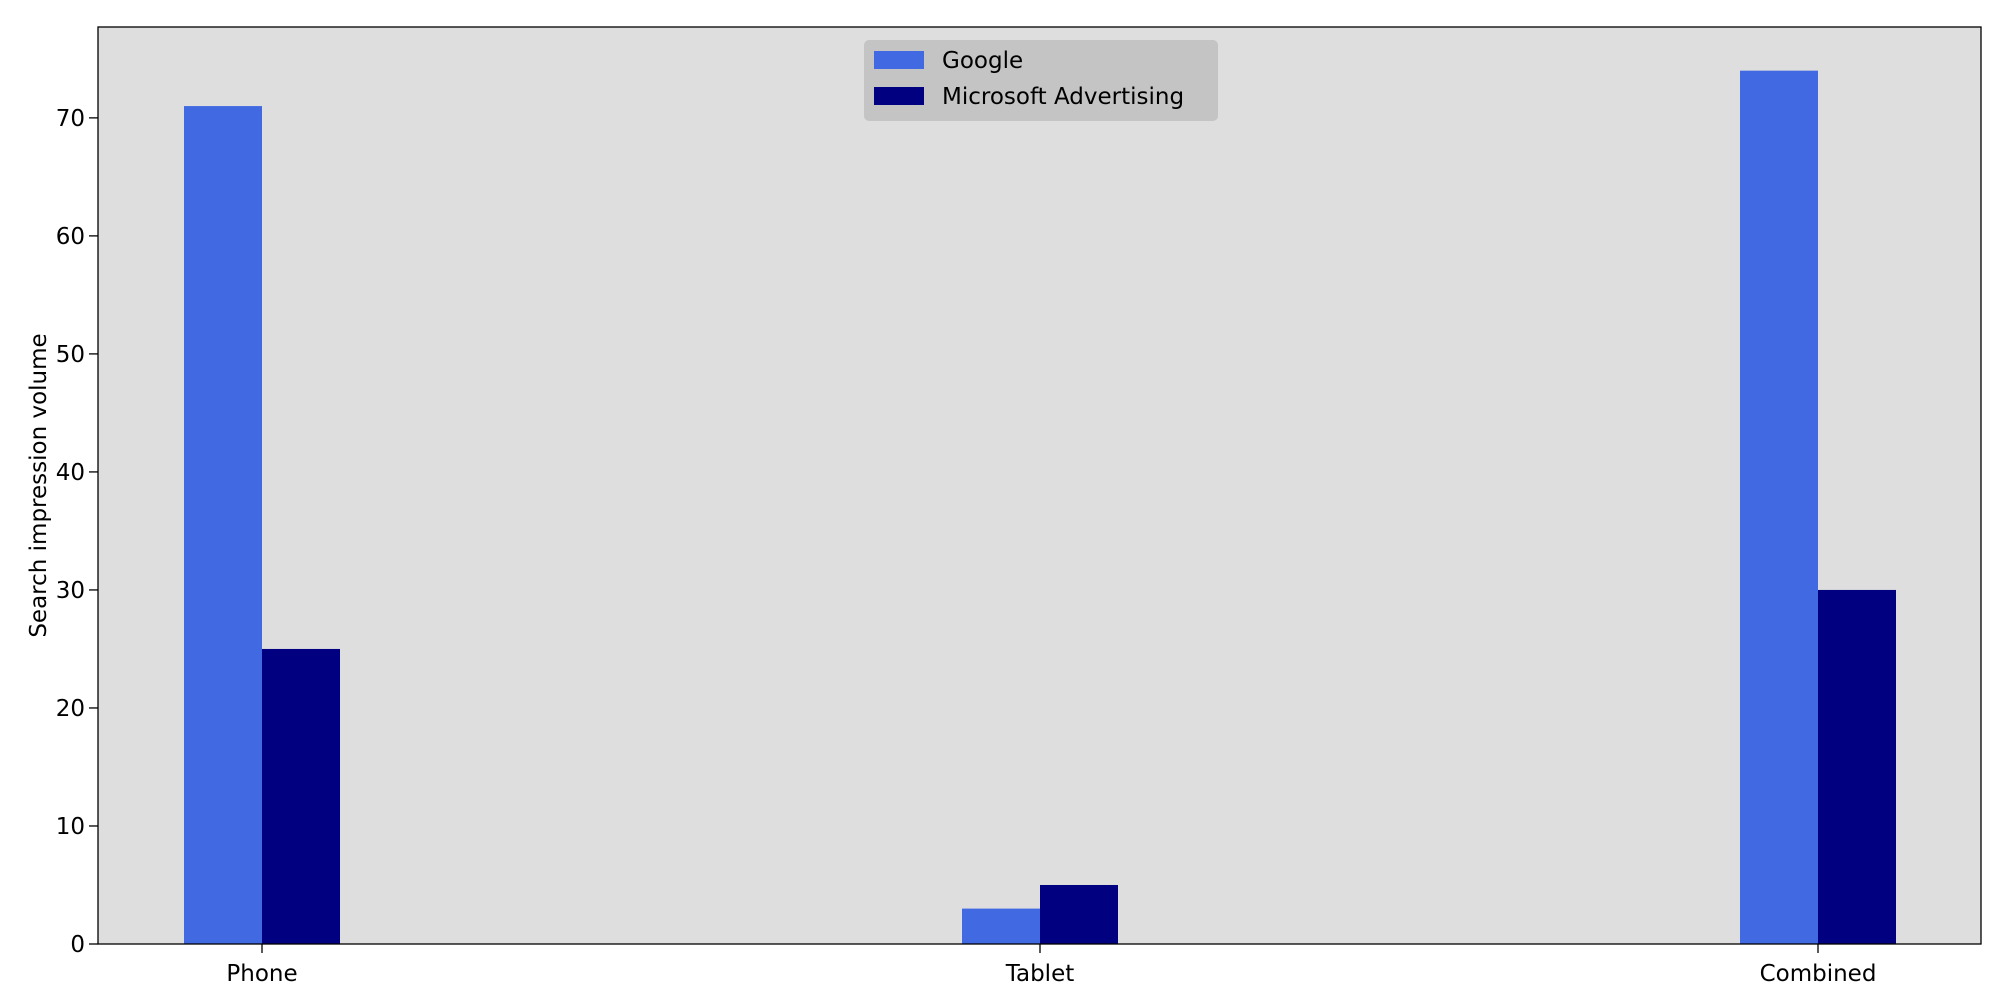 This screenshot has height=1000, width=2000. I want to click on y-tick-label: 0, so click(77, 945).